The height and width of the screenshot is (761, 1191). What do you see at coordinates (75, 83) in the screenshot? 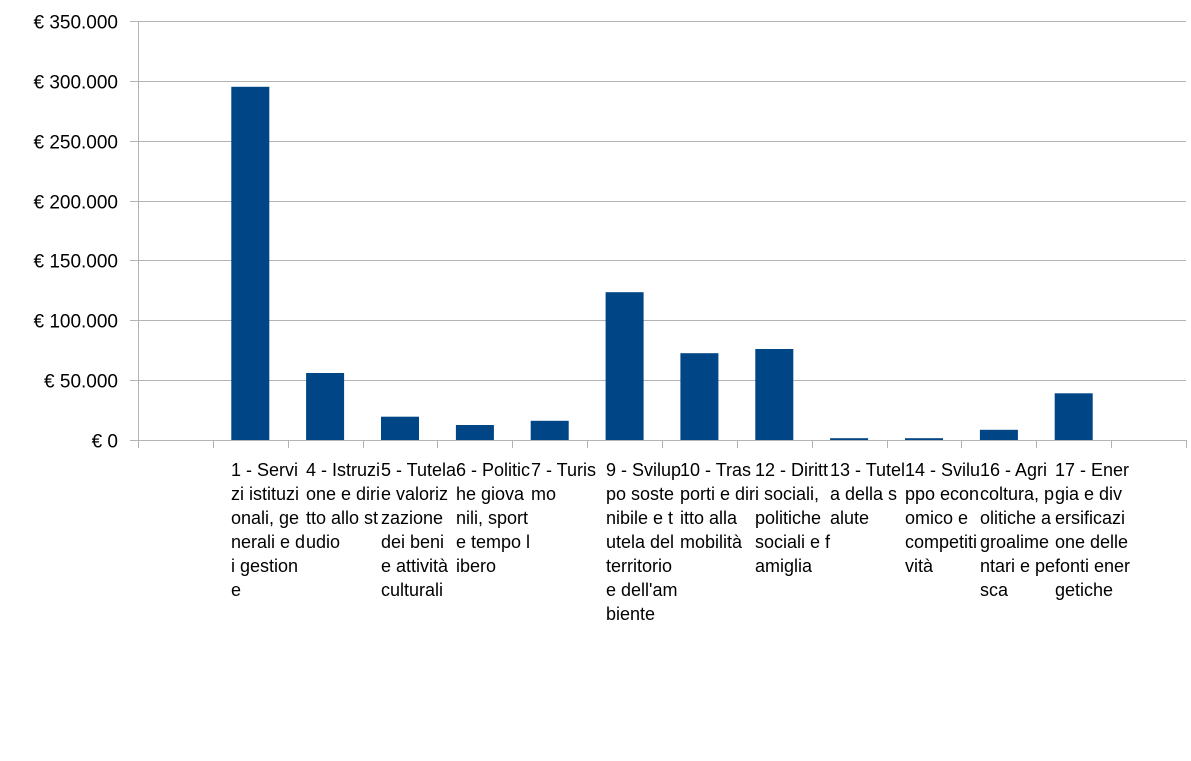
I see `y-tick-label: € 300.000` at bounding box center [75, 83].